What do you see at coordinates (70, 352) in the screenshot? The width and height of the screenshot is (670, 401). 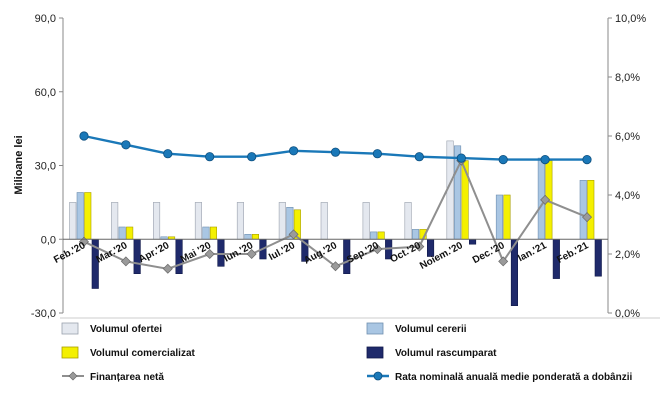 I see `legend-swatch-volumul-comercializat` at bounding box center [70, 352].